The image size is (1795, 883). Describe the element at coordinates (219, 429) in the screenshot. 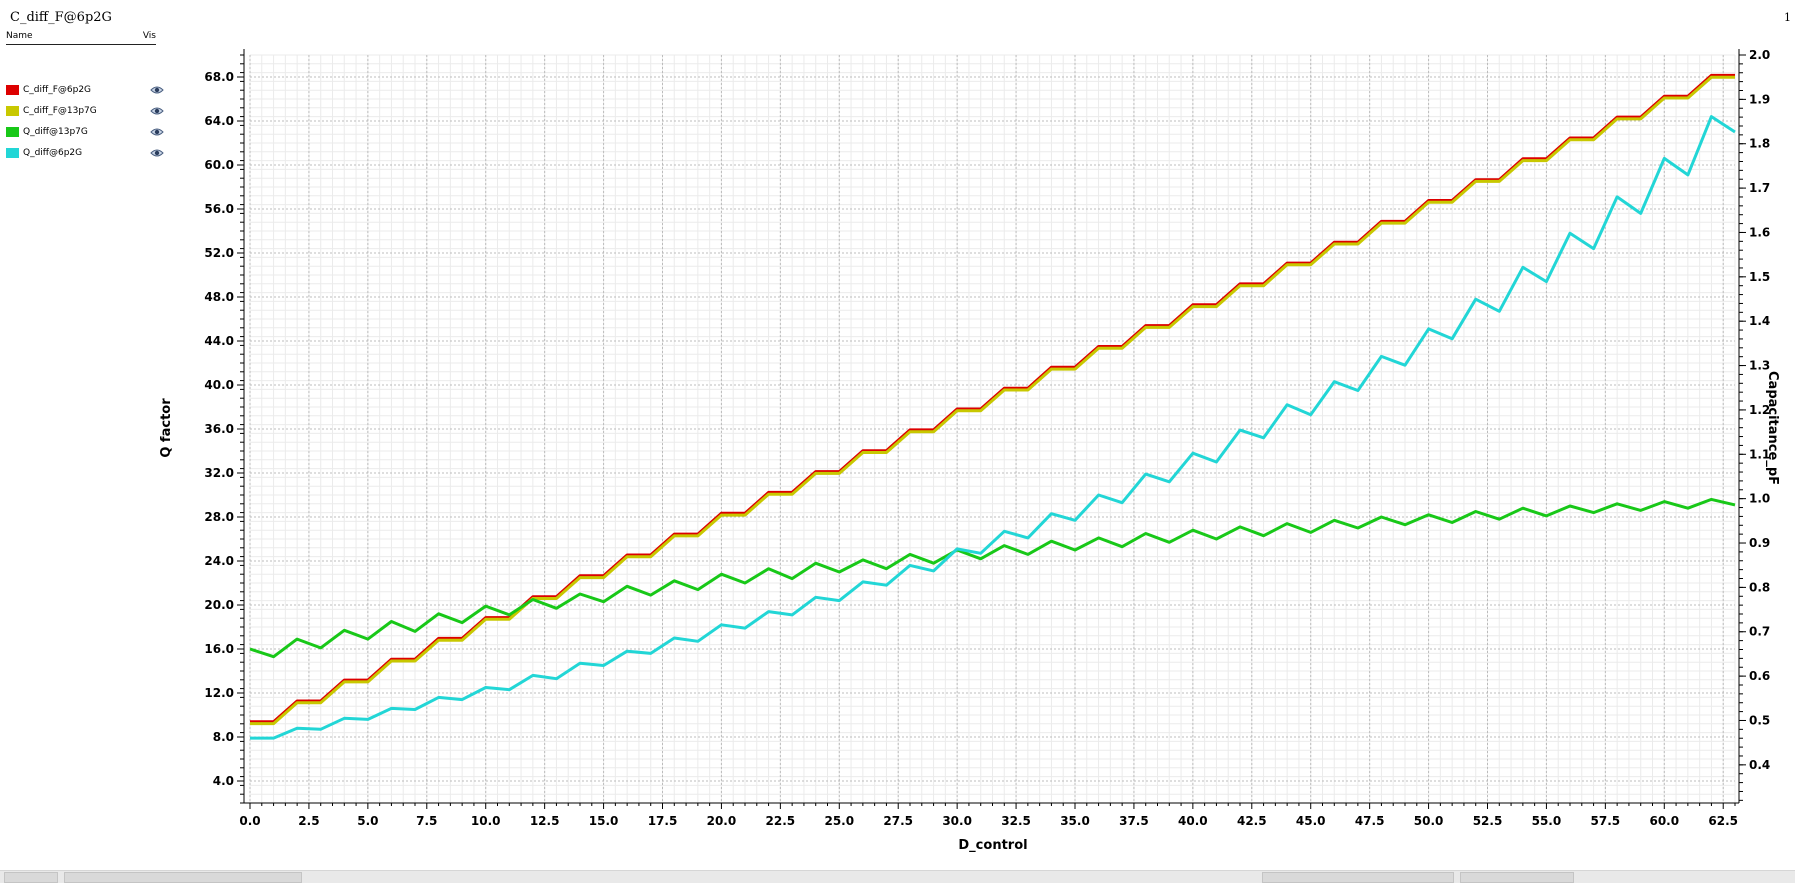

I see `y-tick-label: 36.0` at that location.